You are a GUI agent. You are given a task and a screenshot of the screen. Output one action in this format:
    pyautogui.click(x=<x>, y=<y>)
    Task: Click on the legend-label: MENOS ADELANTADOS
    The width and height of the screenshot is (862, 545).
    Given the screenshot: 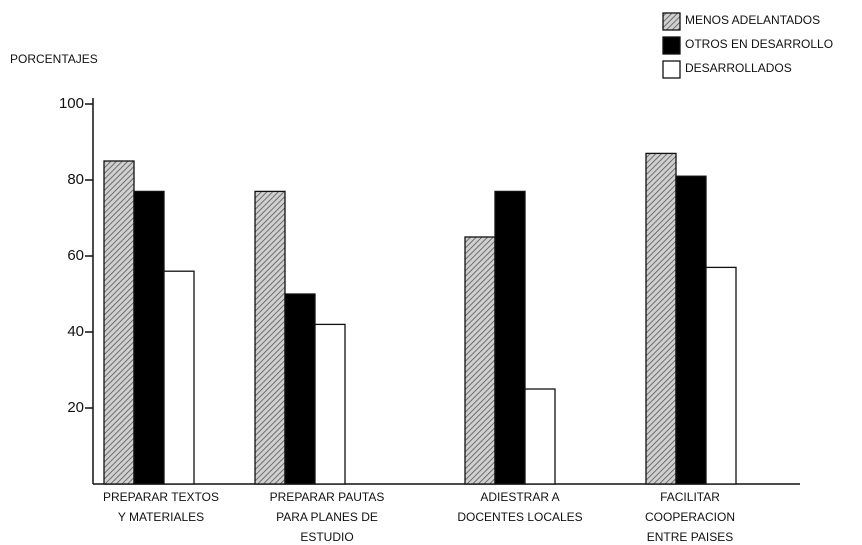 What is the action you would take?
    pyautogui.click(x=752, y=20)
    